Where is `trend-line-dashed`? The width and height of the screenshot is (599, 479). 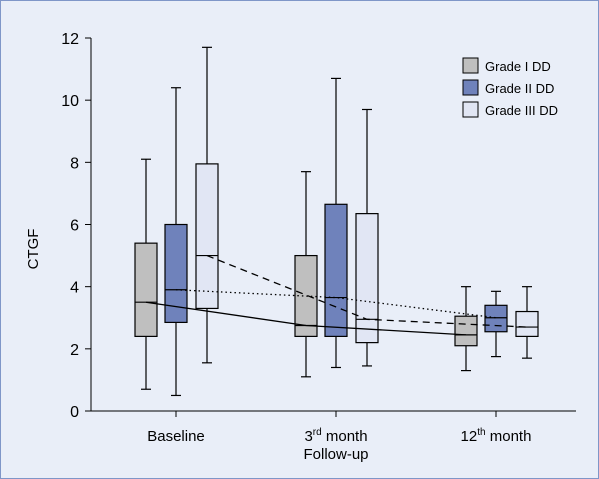 trend-line-dashed is located at coordinates (367, 291).